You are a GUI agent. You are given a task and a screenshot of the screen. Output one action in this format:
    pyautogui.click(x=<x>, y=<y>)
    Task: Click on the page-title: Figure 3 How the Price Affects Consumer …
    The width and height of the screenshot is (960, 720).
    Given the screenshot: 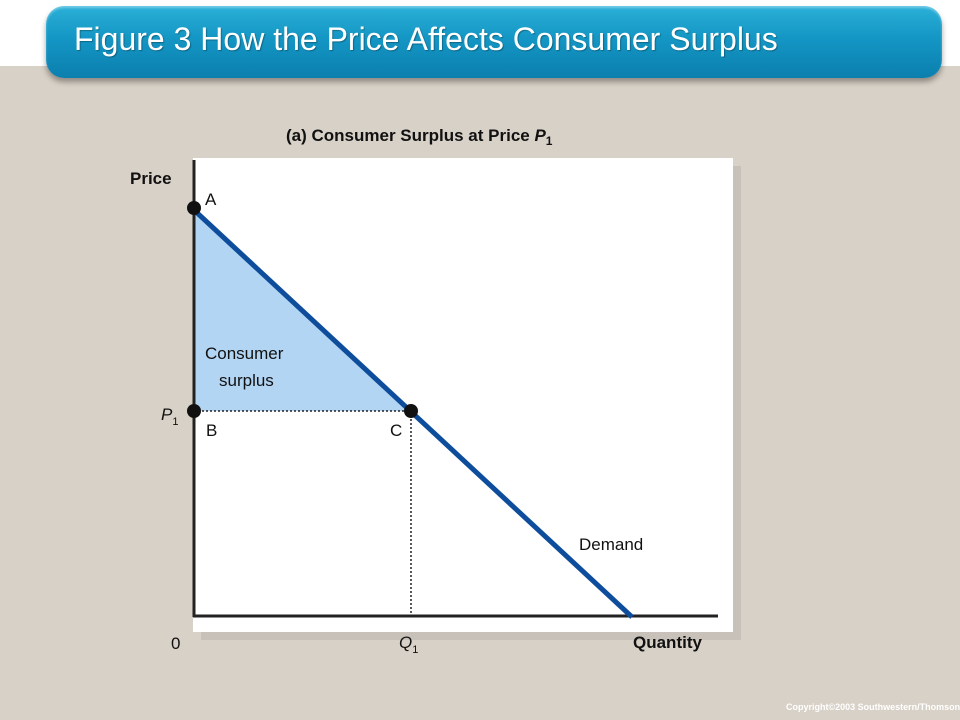 What is the action you would take?
    pyautogui.click(x=426, y=39)
    